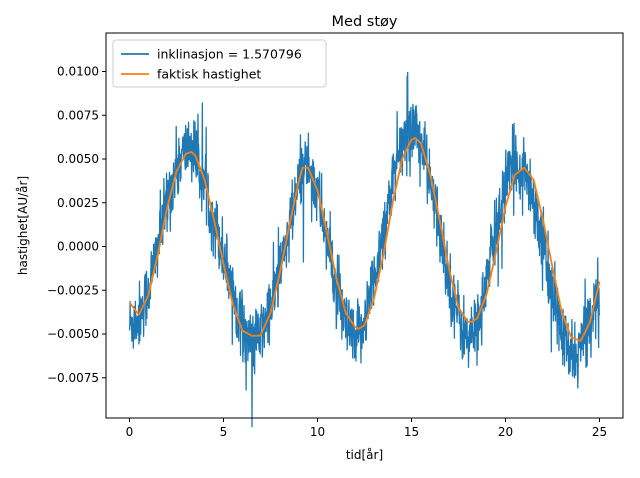 This screenshot has height=478, width=640. I want to click on y-axis-label: hastighet[AU/år], so click(23, 225).